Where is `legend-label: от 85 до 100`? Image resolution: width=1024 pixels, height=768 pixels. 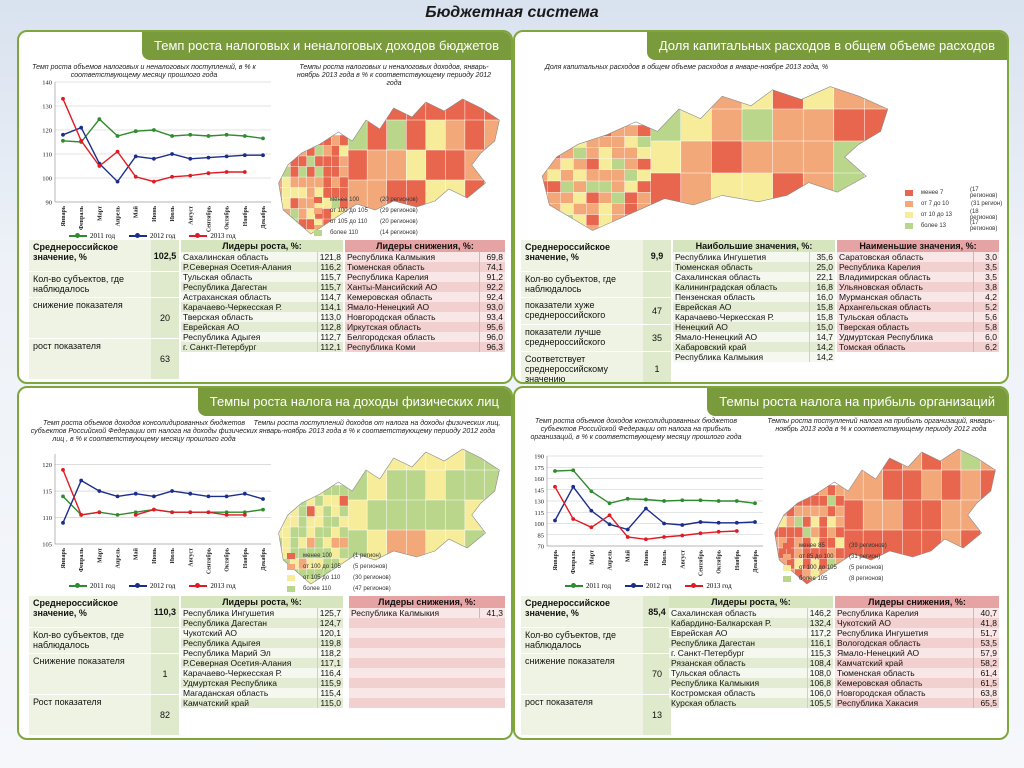 legend-label: от 85 до 100 is located at coordinates (816, 556).